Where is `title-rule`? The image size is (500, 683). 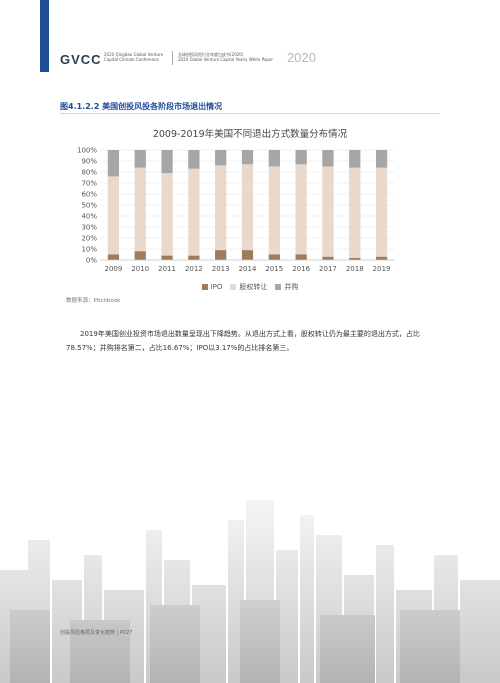
title-rule is located at coordinates (250, 113).